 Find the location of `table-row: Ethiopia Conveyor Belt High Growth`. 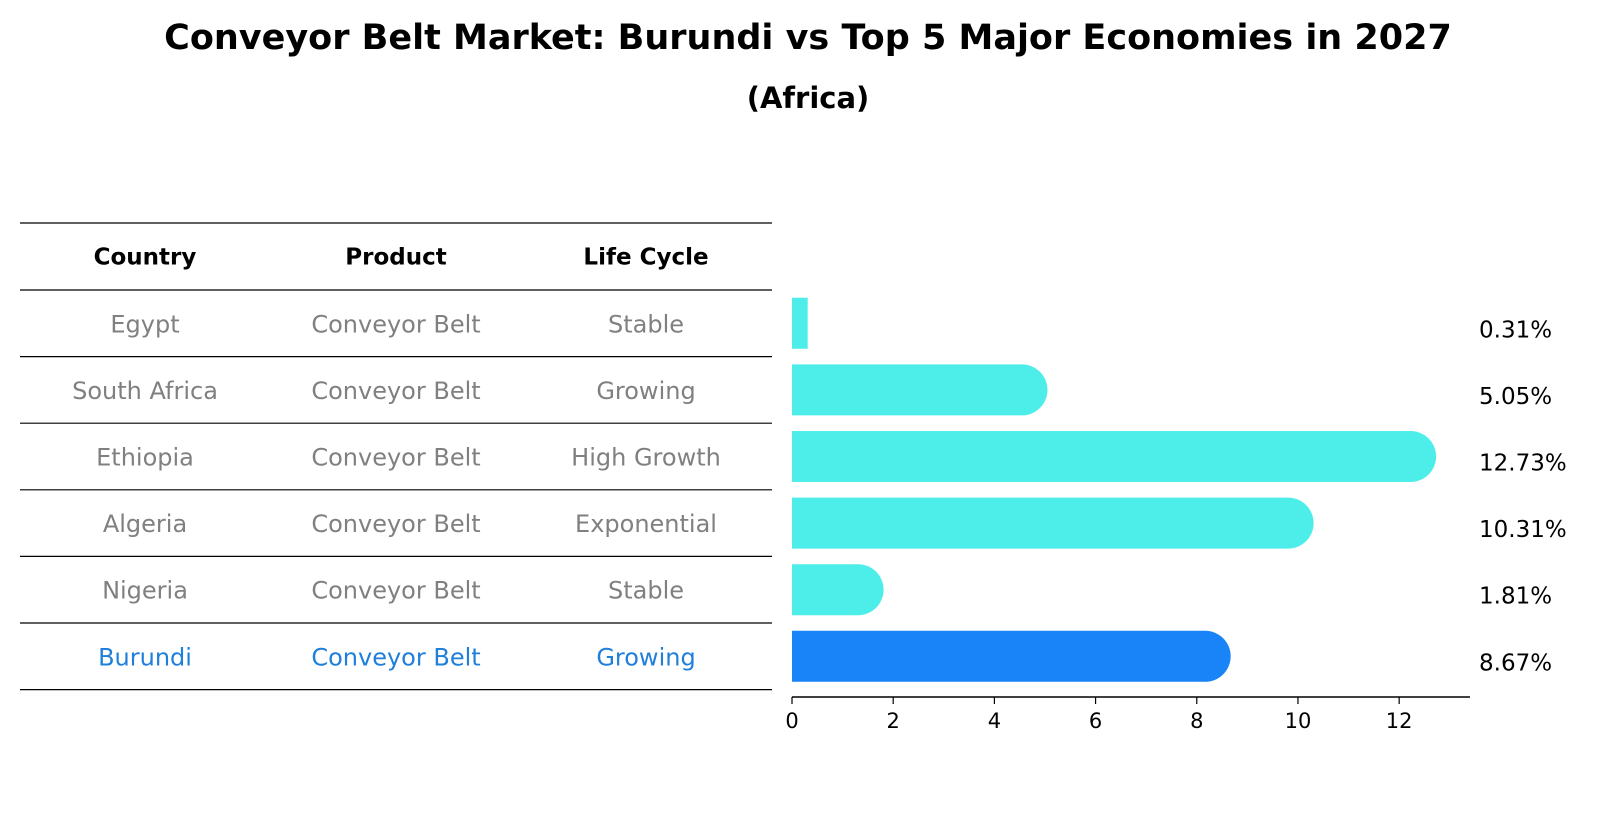

table-row: Ethiopia Conveyor Belt High Growth is located at coordinates (408, 458).